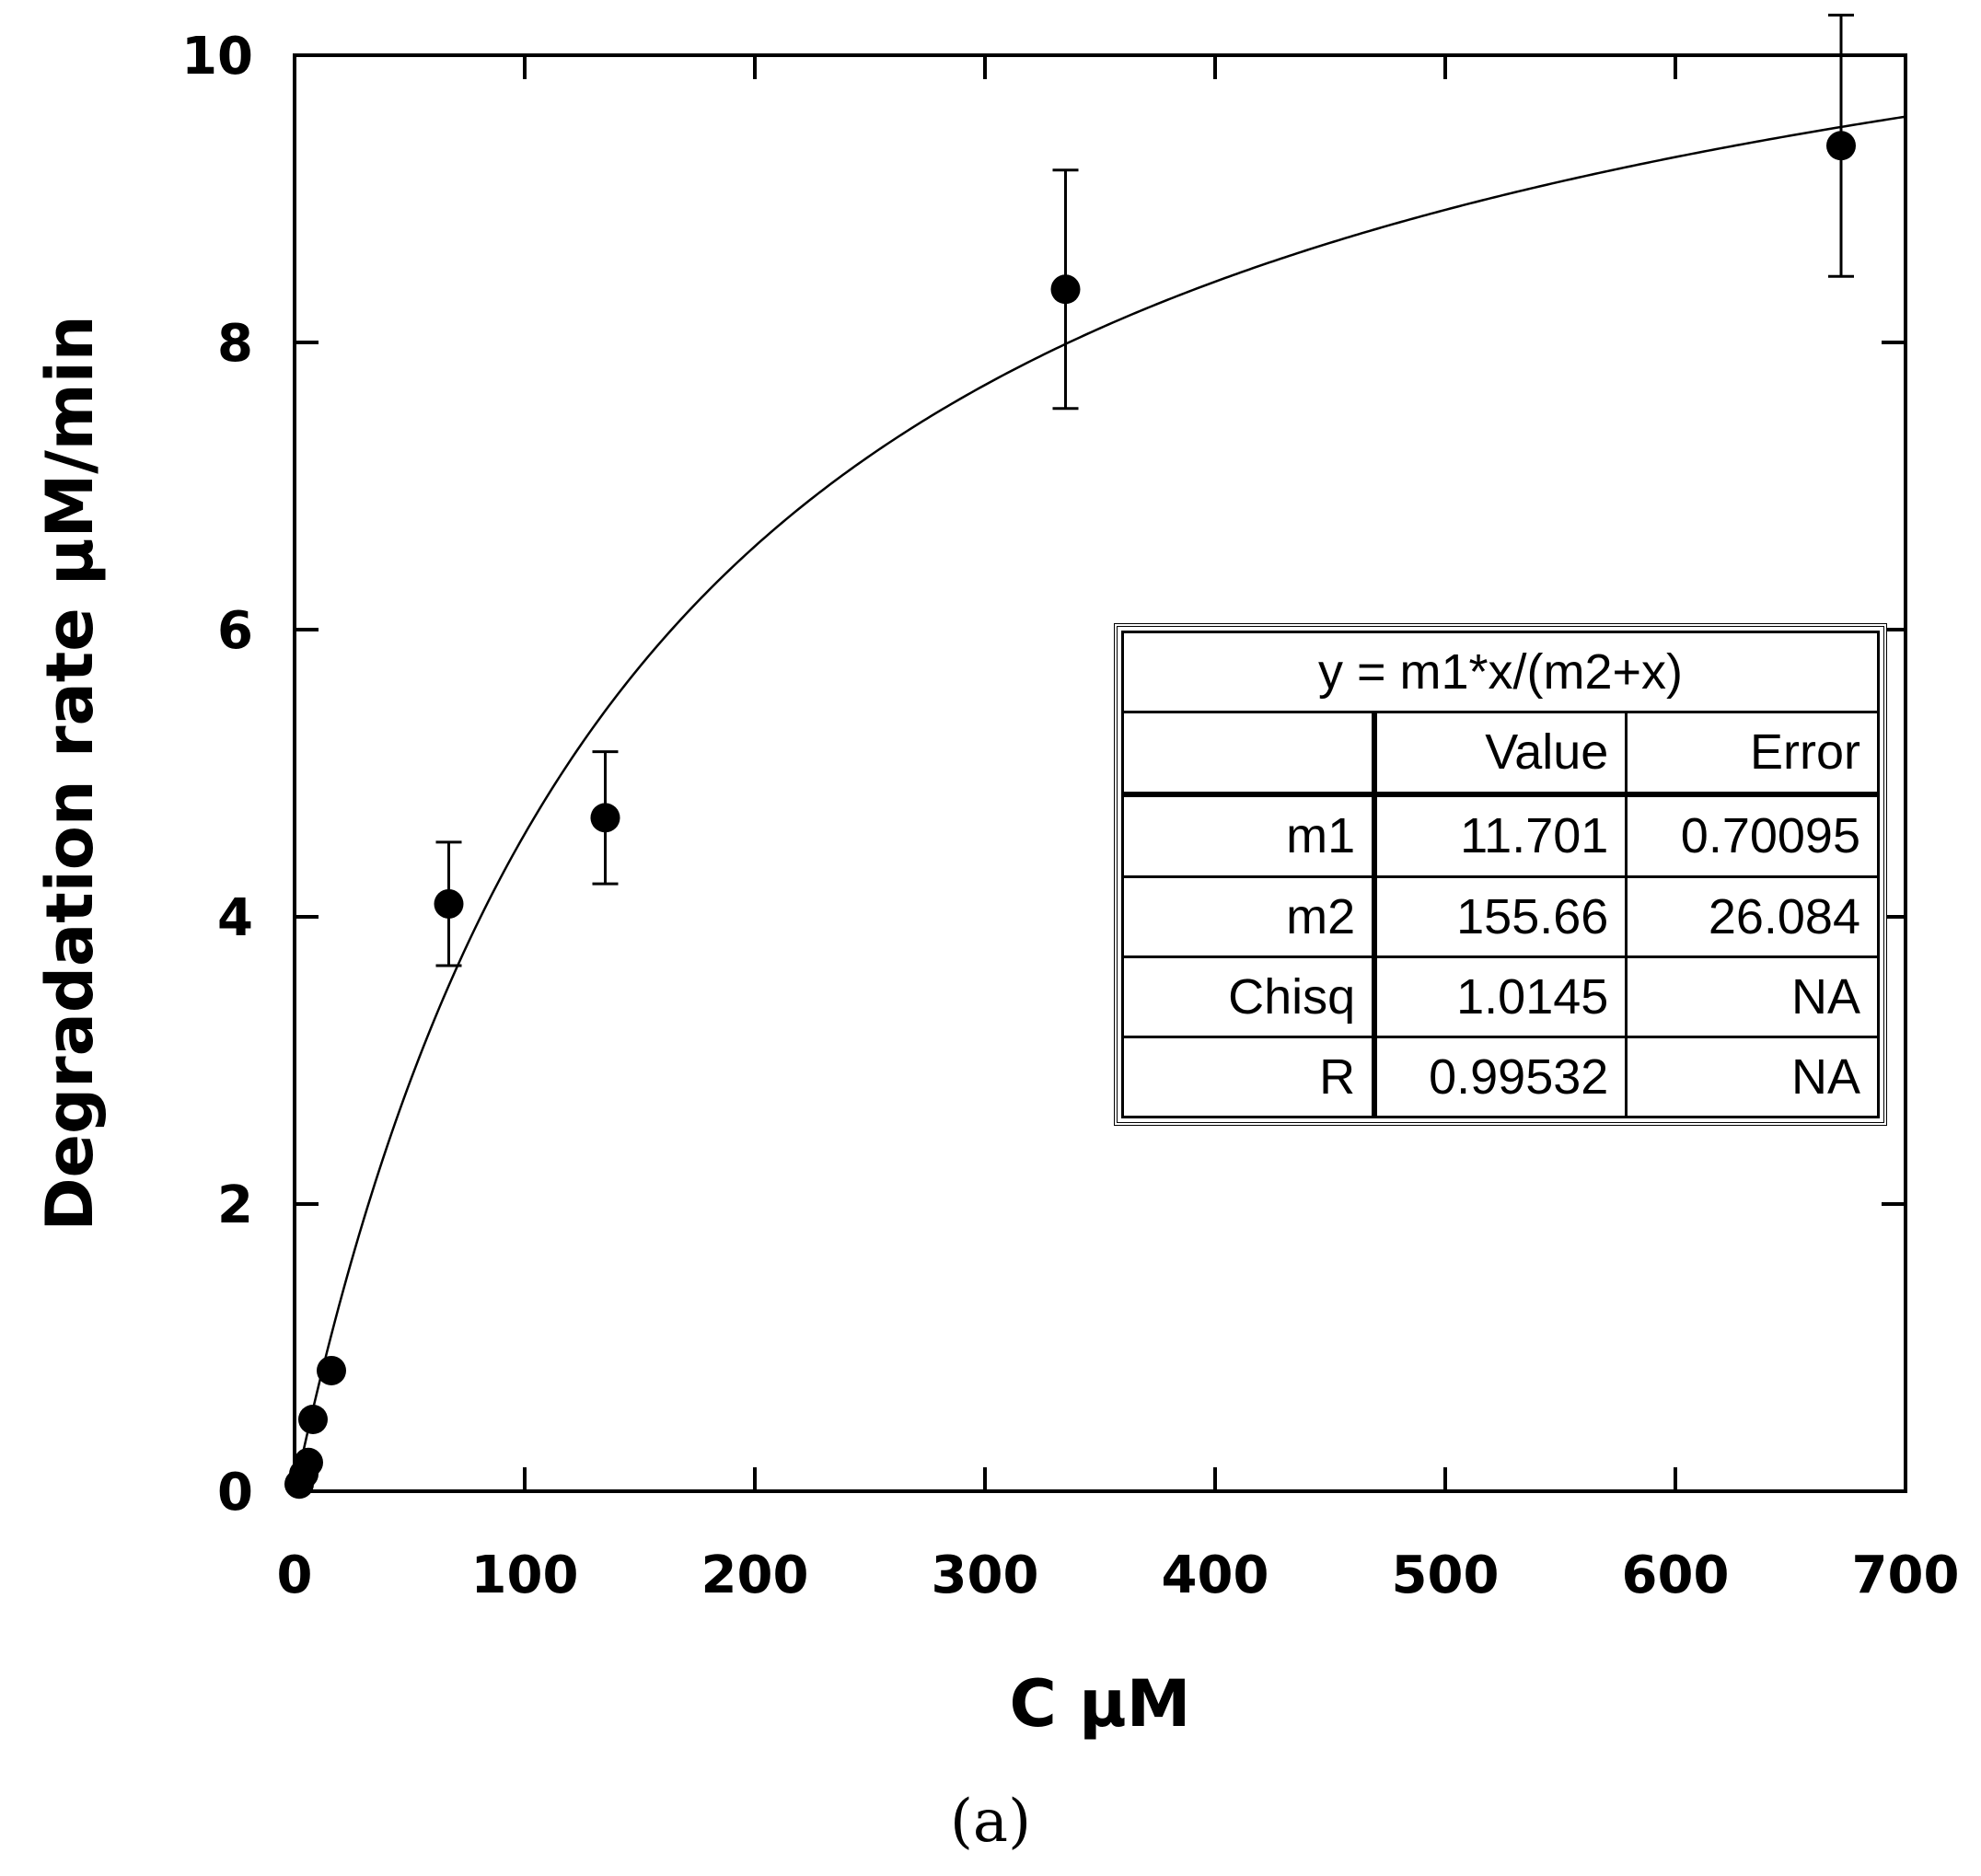 This screenshot has width=1981, height=1876. What do you see at coordinates (985, 1576) in the screenshot?
I see `x-tick-label: 300` at bounding box center [985, 1576].